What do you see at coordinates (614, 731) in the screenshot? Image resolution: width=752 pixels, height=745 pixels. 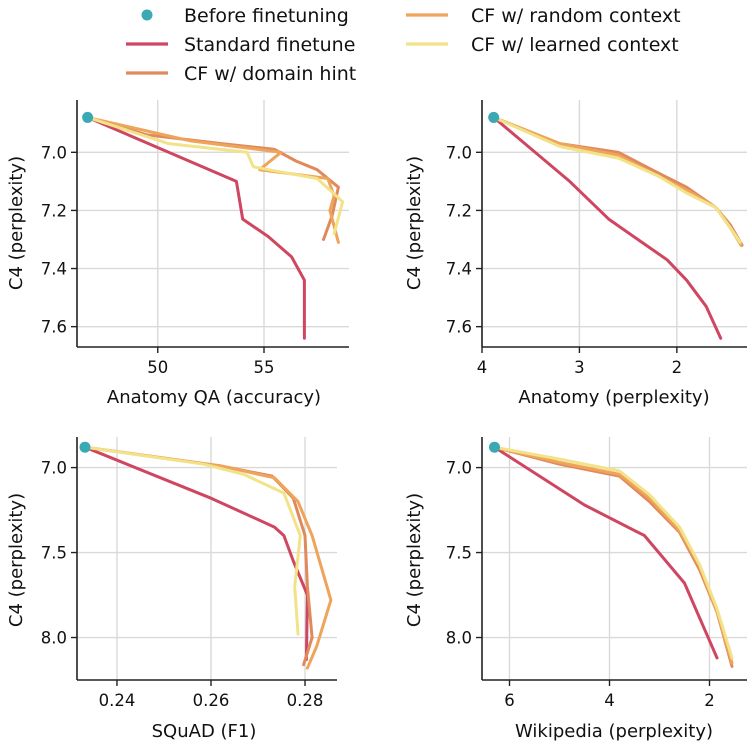 I see `panel-3-xlabel: Wikipedia (perplexity)` at bounding box center [614, 731].